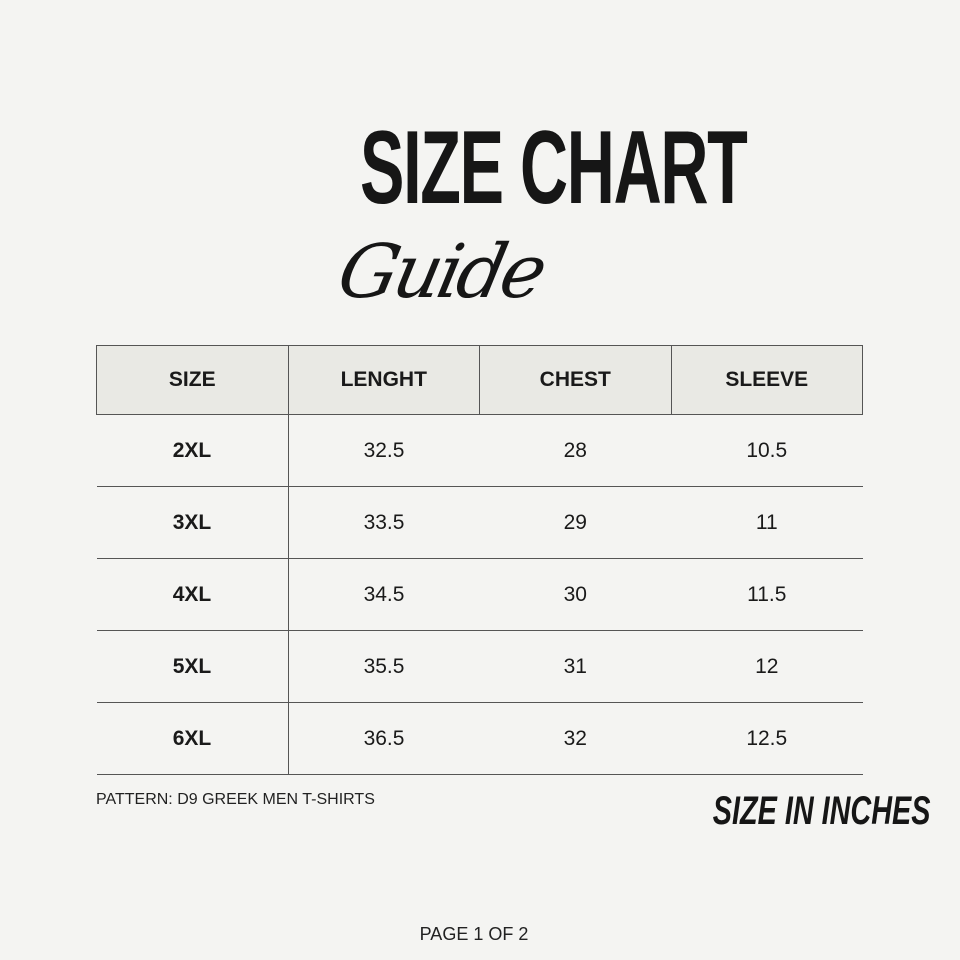 This screenshot has height=960, width=960. What do you see at coordinates (767, 738) in the screenshot?
I see `cell-sleeve: 12.5` at bounding box center [767, 738].